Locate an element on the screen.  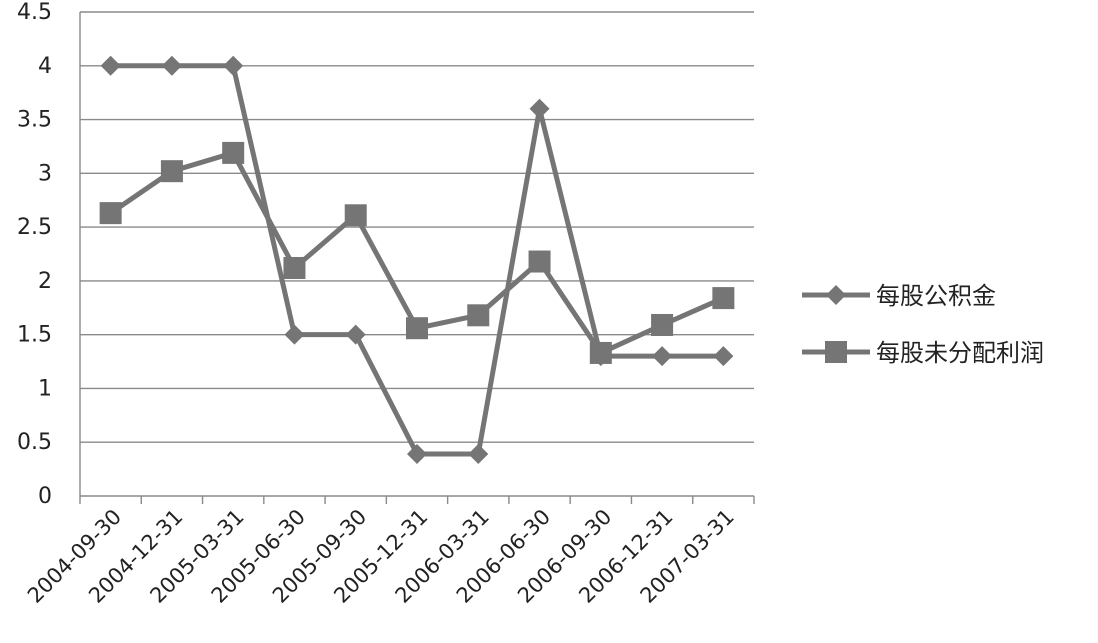
y-tick-label: 4.5 is located at coordinates (34, 12).